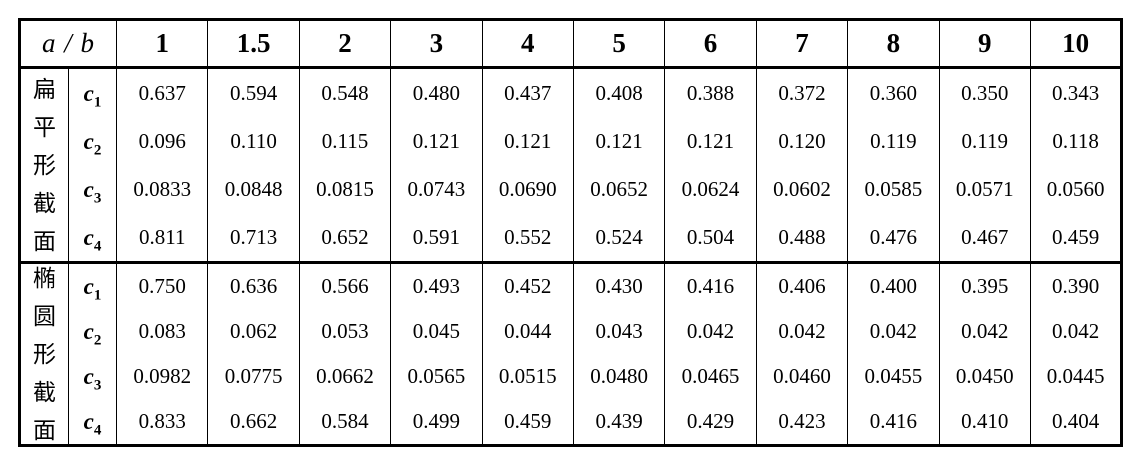 This screenshot has height=458, width=1141. I want to click on section-name-char: 扁, so click(44, 89).